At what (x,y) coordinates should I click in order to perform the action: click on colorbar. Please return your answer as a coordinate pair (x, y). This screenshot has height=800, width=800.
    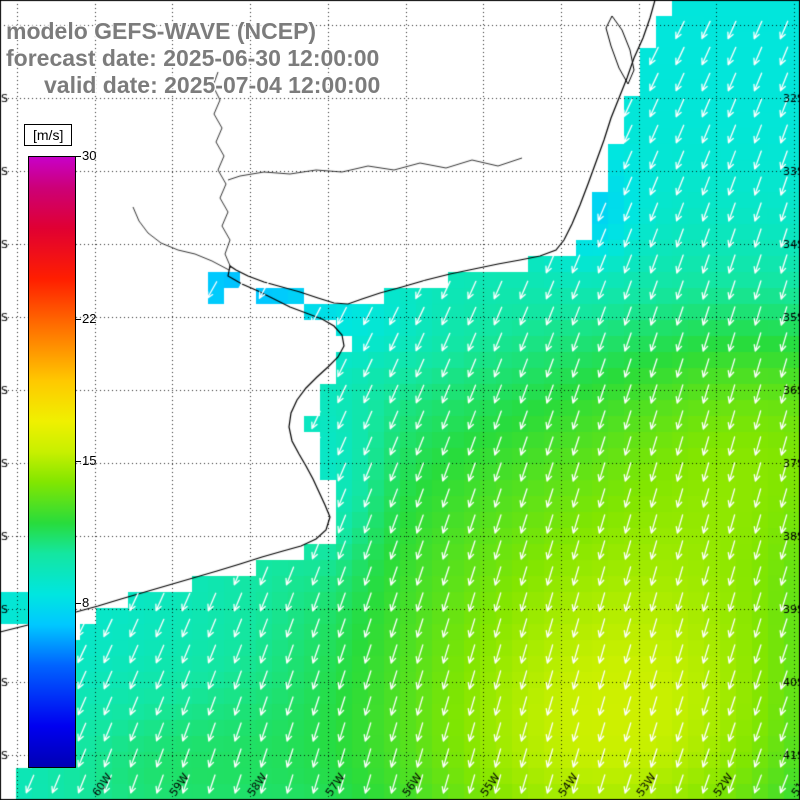
    Looking at the image, I should click on (52, 462).